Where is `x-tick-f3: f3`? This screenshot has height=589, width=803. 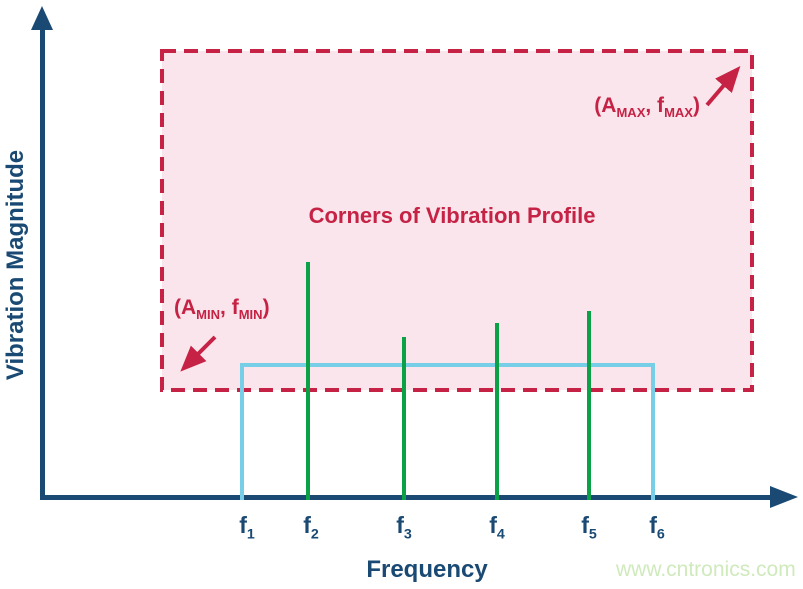
x-tick-f3: f3 is located at coordinates (404, 527).